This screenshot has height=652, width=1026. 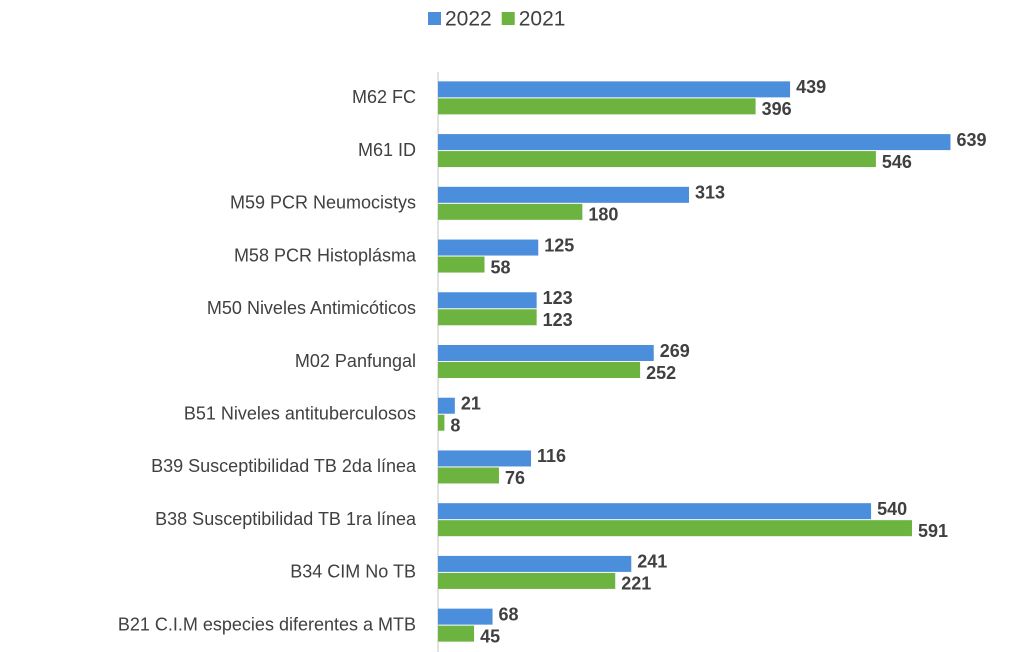 I want to click on category-label: B34 CIM No TB, so click(x=353, y=572).